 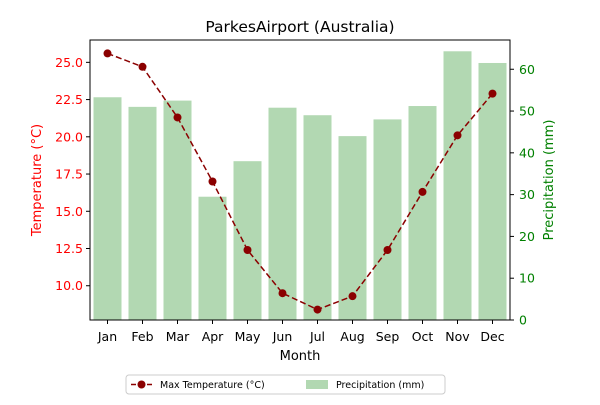 What do you see at coordinates (527, 278) in the screenshot?
I see `y-right-tick-label: 10` at bounding box center [527, 278].